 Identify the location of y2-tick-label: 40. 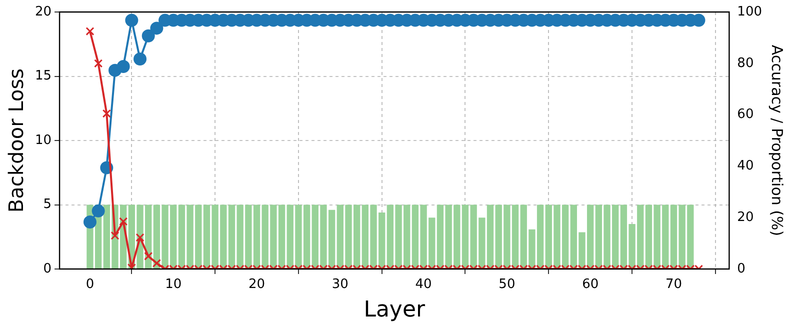
(745, 166).